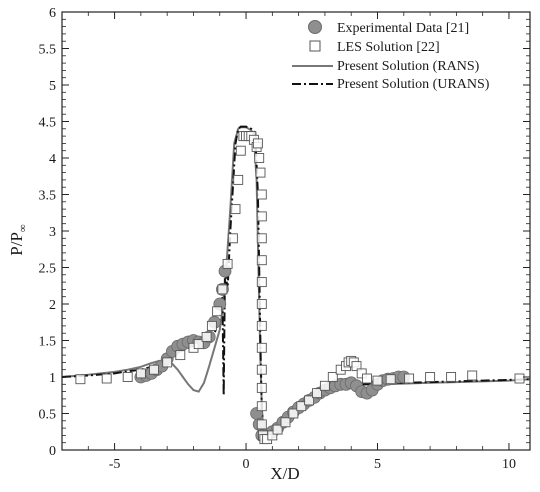  I want to click on legend-label-les: LES Solution [22], so click(388, 47).